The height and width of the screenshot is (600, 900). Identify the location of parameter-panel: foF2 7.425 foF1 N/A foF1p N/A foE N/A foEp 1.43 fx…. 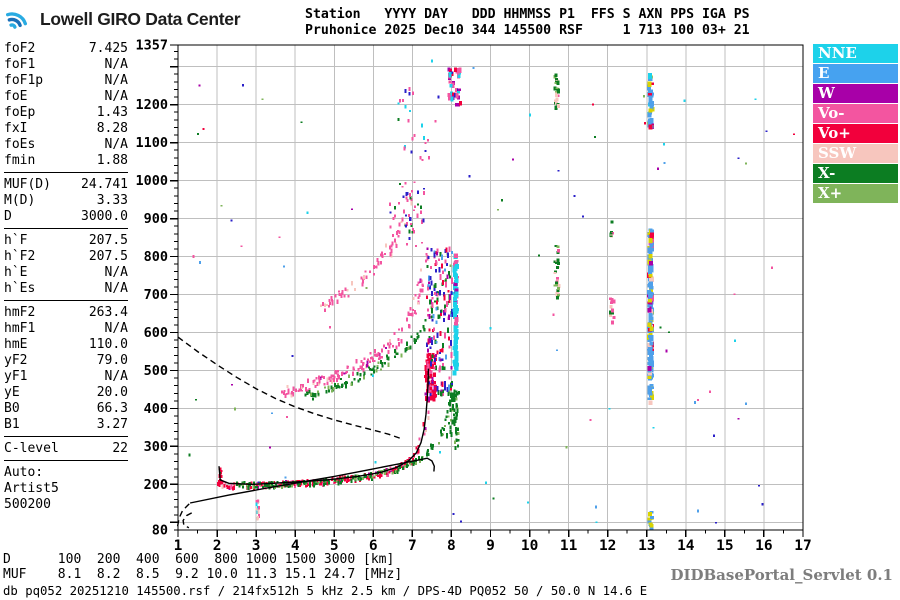
(66, 277).